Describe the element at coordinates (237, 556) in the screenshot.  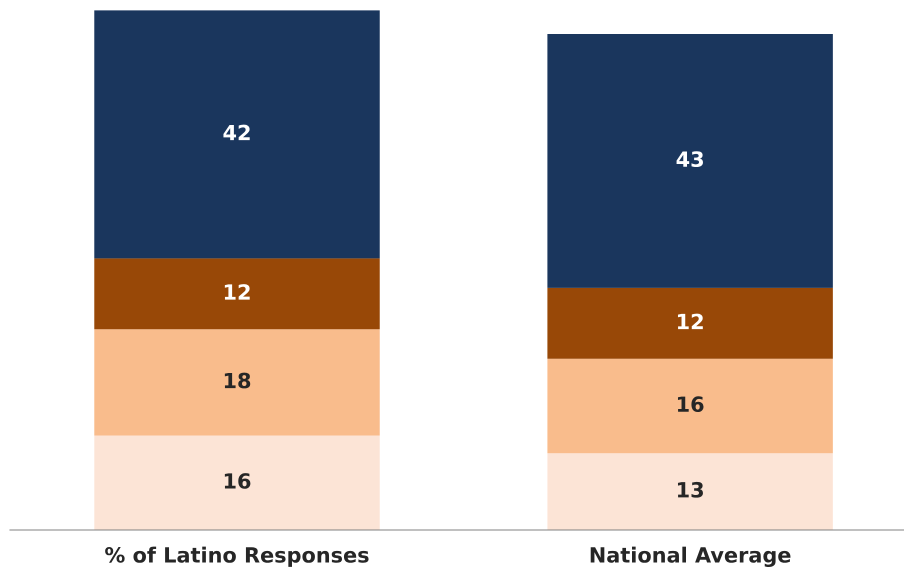
I see `x-tick-label: % of Latino Responses` at that location.